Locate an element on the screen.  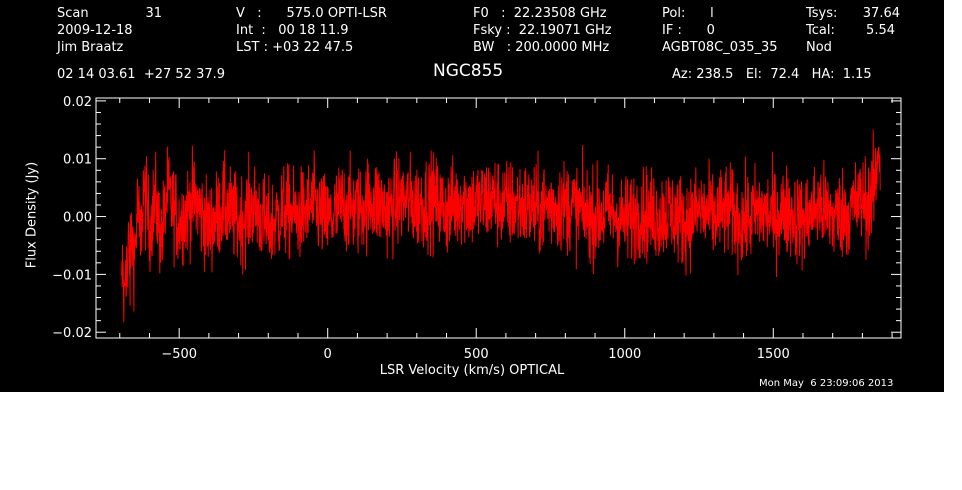
source-coordinates: 02 14 03.61 +27 52 37.9 is located at coordinates (141, 74).